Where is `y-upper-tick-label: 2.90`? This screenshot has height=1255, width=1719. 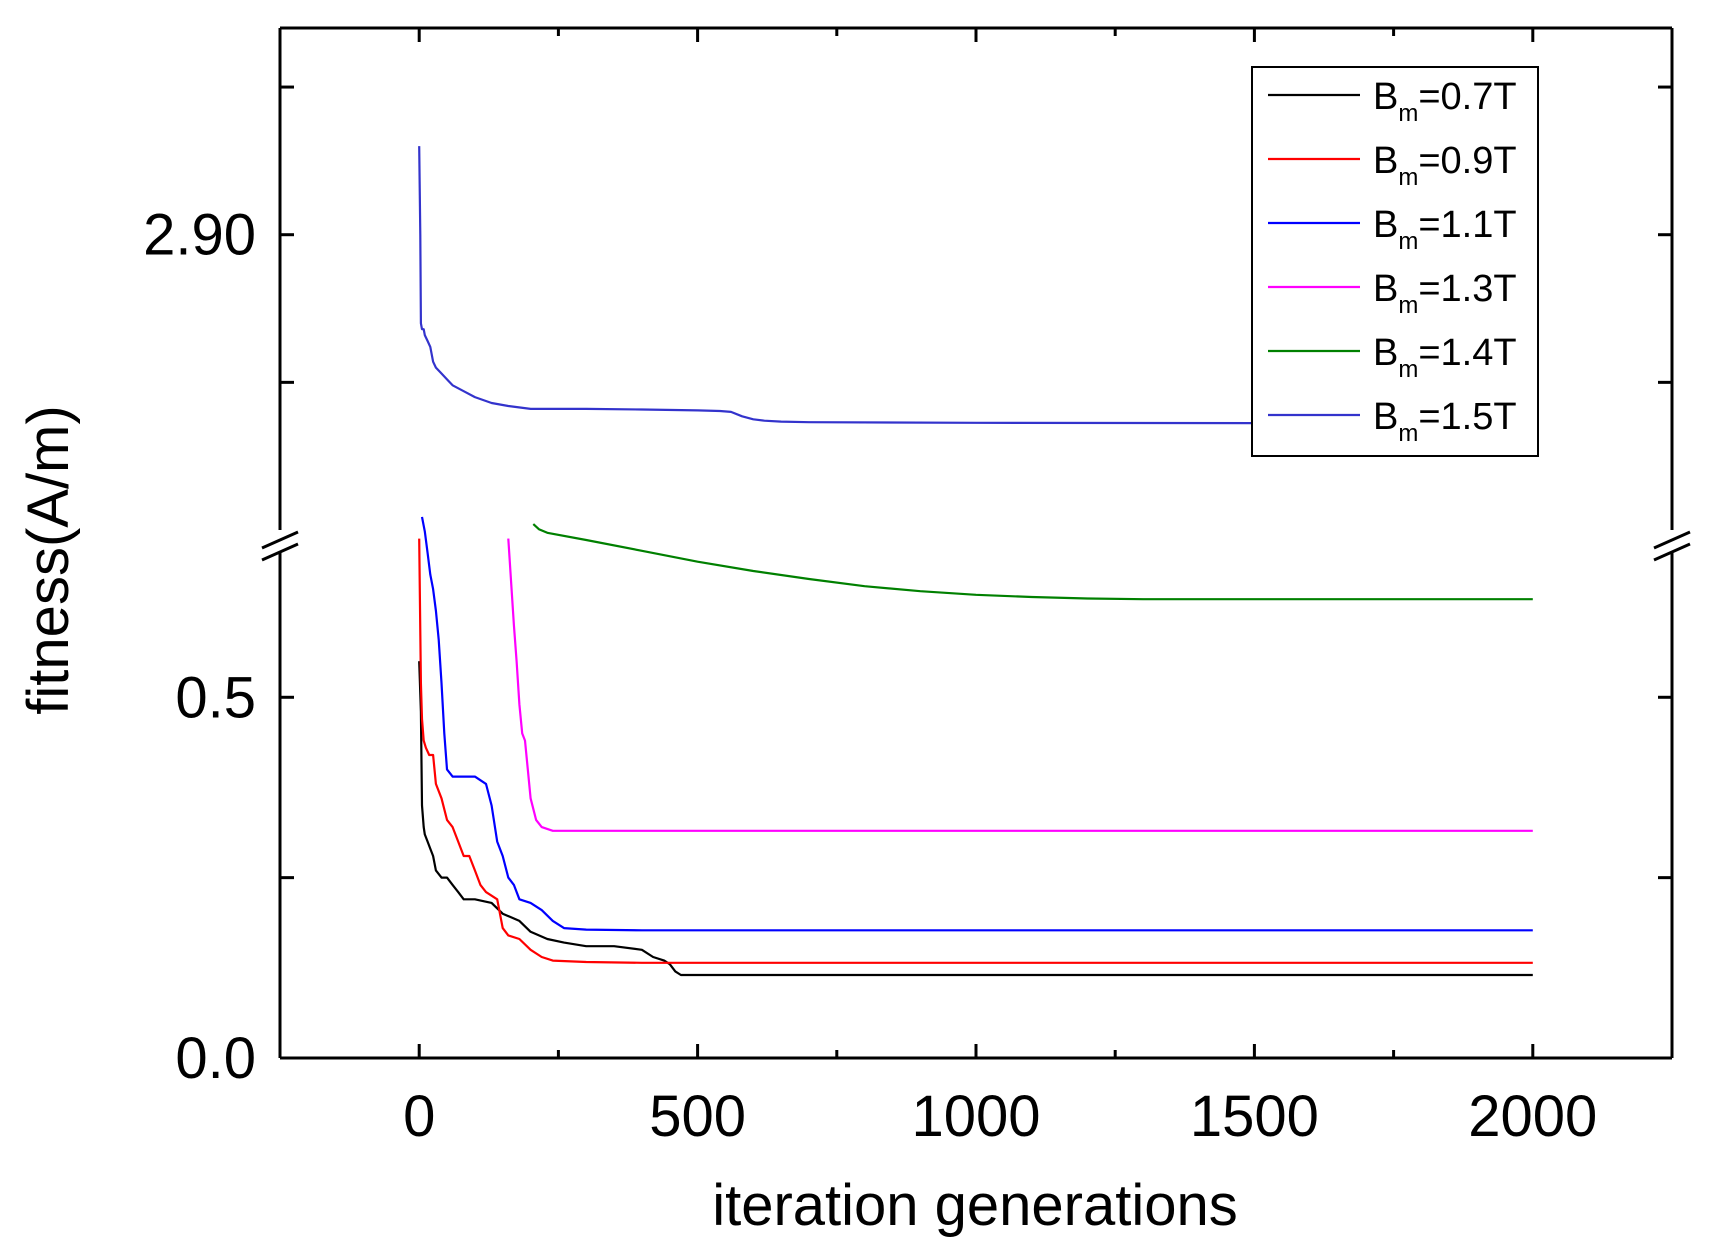
y-upper-tick-label: 2.90 is located at coordinates (199, 235).